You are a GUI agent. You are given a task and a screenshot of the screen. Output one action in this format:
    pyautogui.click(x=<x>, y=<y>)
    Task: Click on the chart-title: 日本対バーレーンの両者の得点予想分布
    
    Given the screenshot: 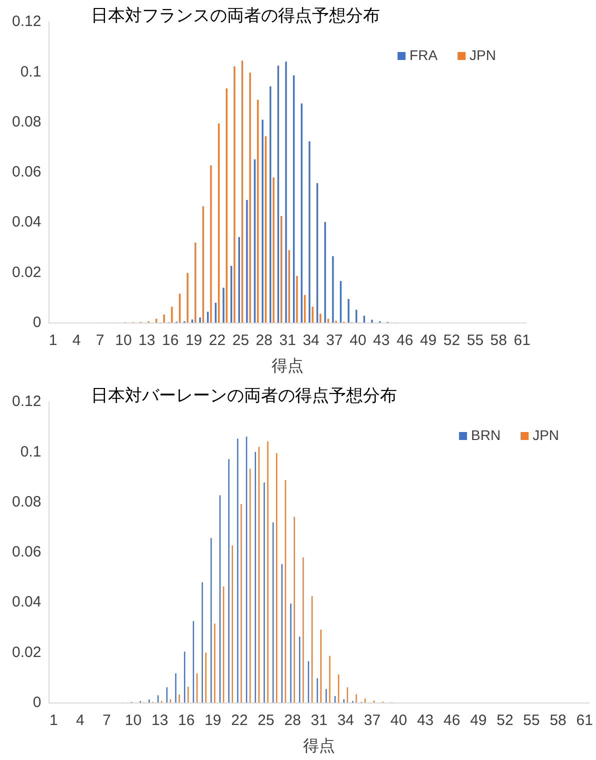 What is the action you would take?
    pyautogui.click(x=244, y=396)
    